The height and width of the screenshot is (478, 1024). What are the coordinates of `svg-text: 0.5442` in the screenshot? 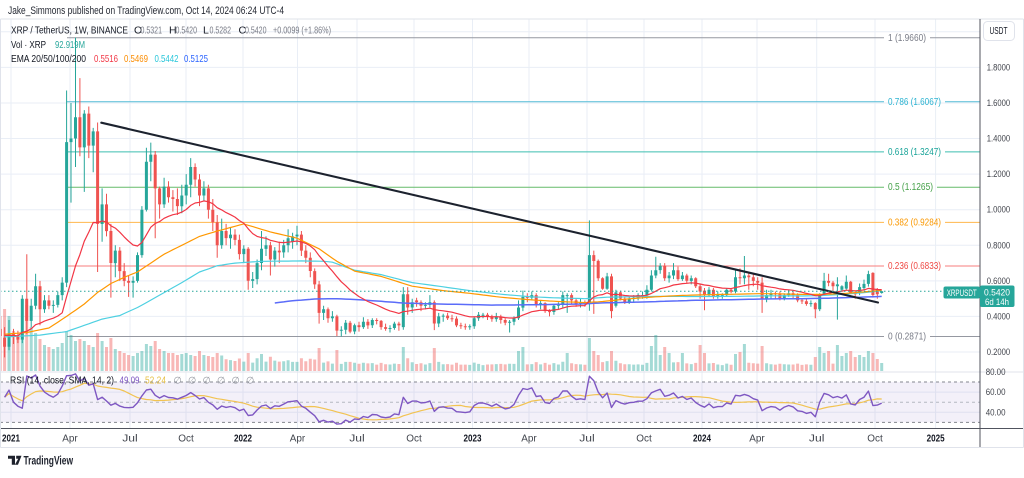 It's located at (167, 59).